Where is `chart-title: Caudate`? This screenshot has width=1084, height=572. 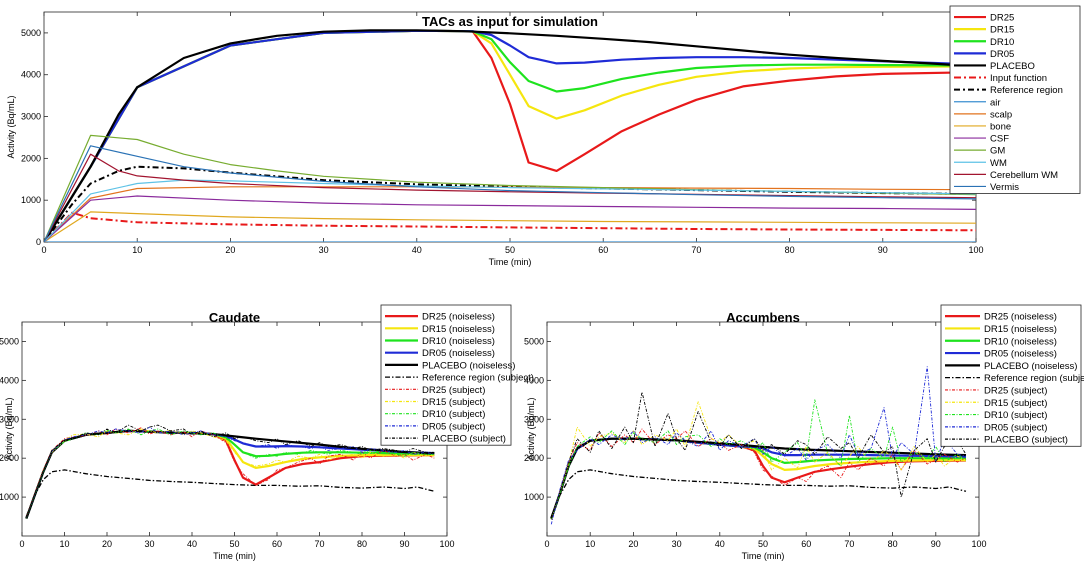 chart-title: Caudate is located at coordinates (234, 317).